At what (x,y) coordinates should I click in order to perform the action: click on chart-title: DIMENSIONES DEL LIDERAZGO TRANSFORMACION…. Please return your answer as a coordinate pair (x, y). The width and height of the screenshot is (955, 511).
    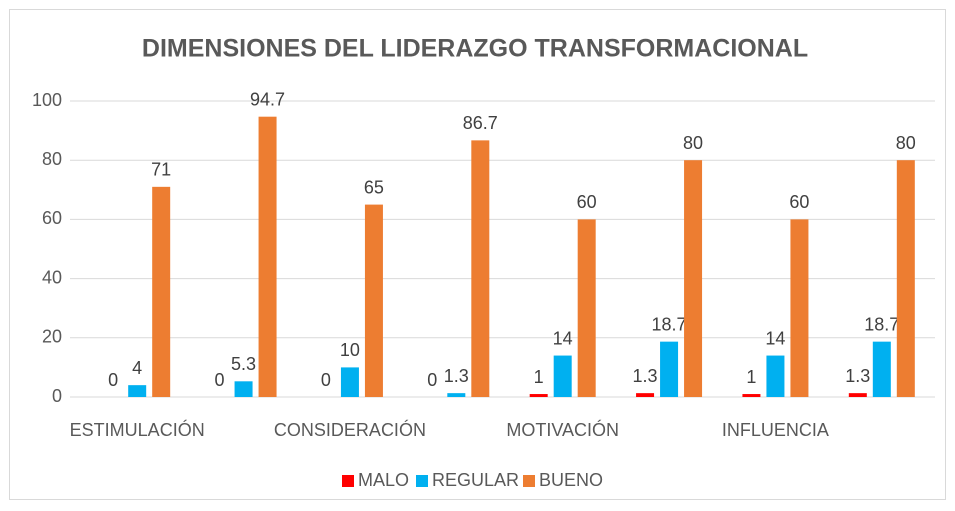
    Looking at the image, I should click on (475, 49).